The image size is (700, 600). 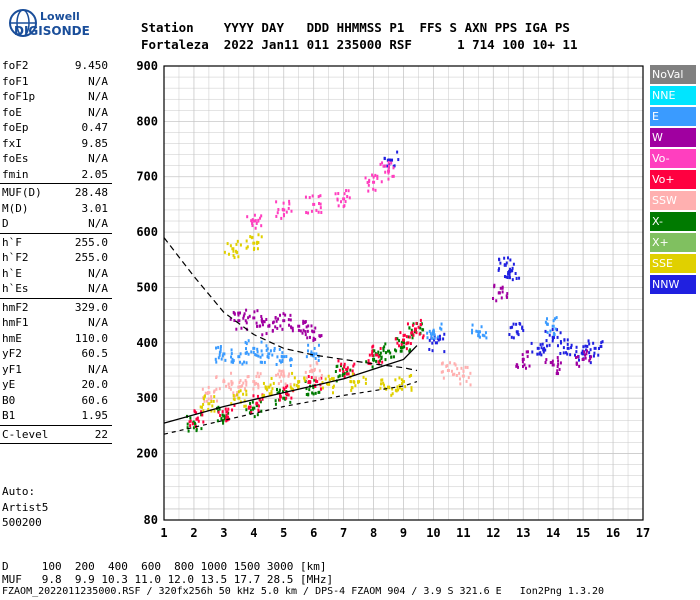 What do you see at coordinates (15, 174) in the screenshot?
I see `param-name: fmin` at bounding box center [15, 174].